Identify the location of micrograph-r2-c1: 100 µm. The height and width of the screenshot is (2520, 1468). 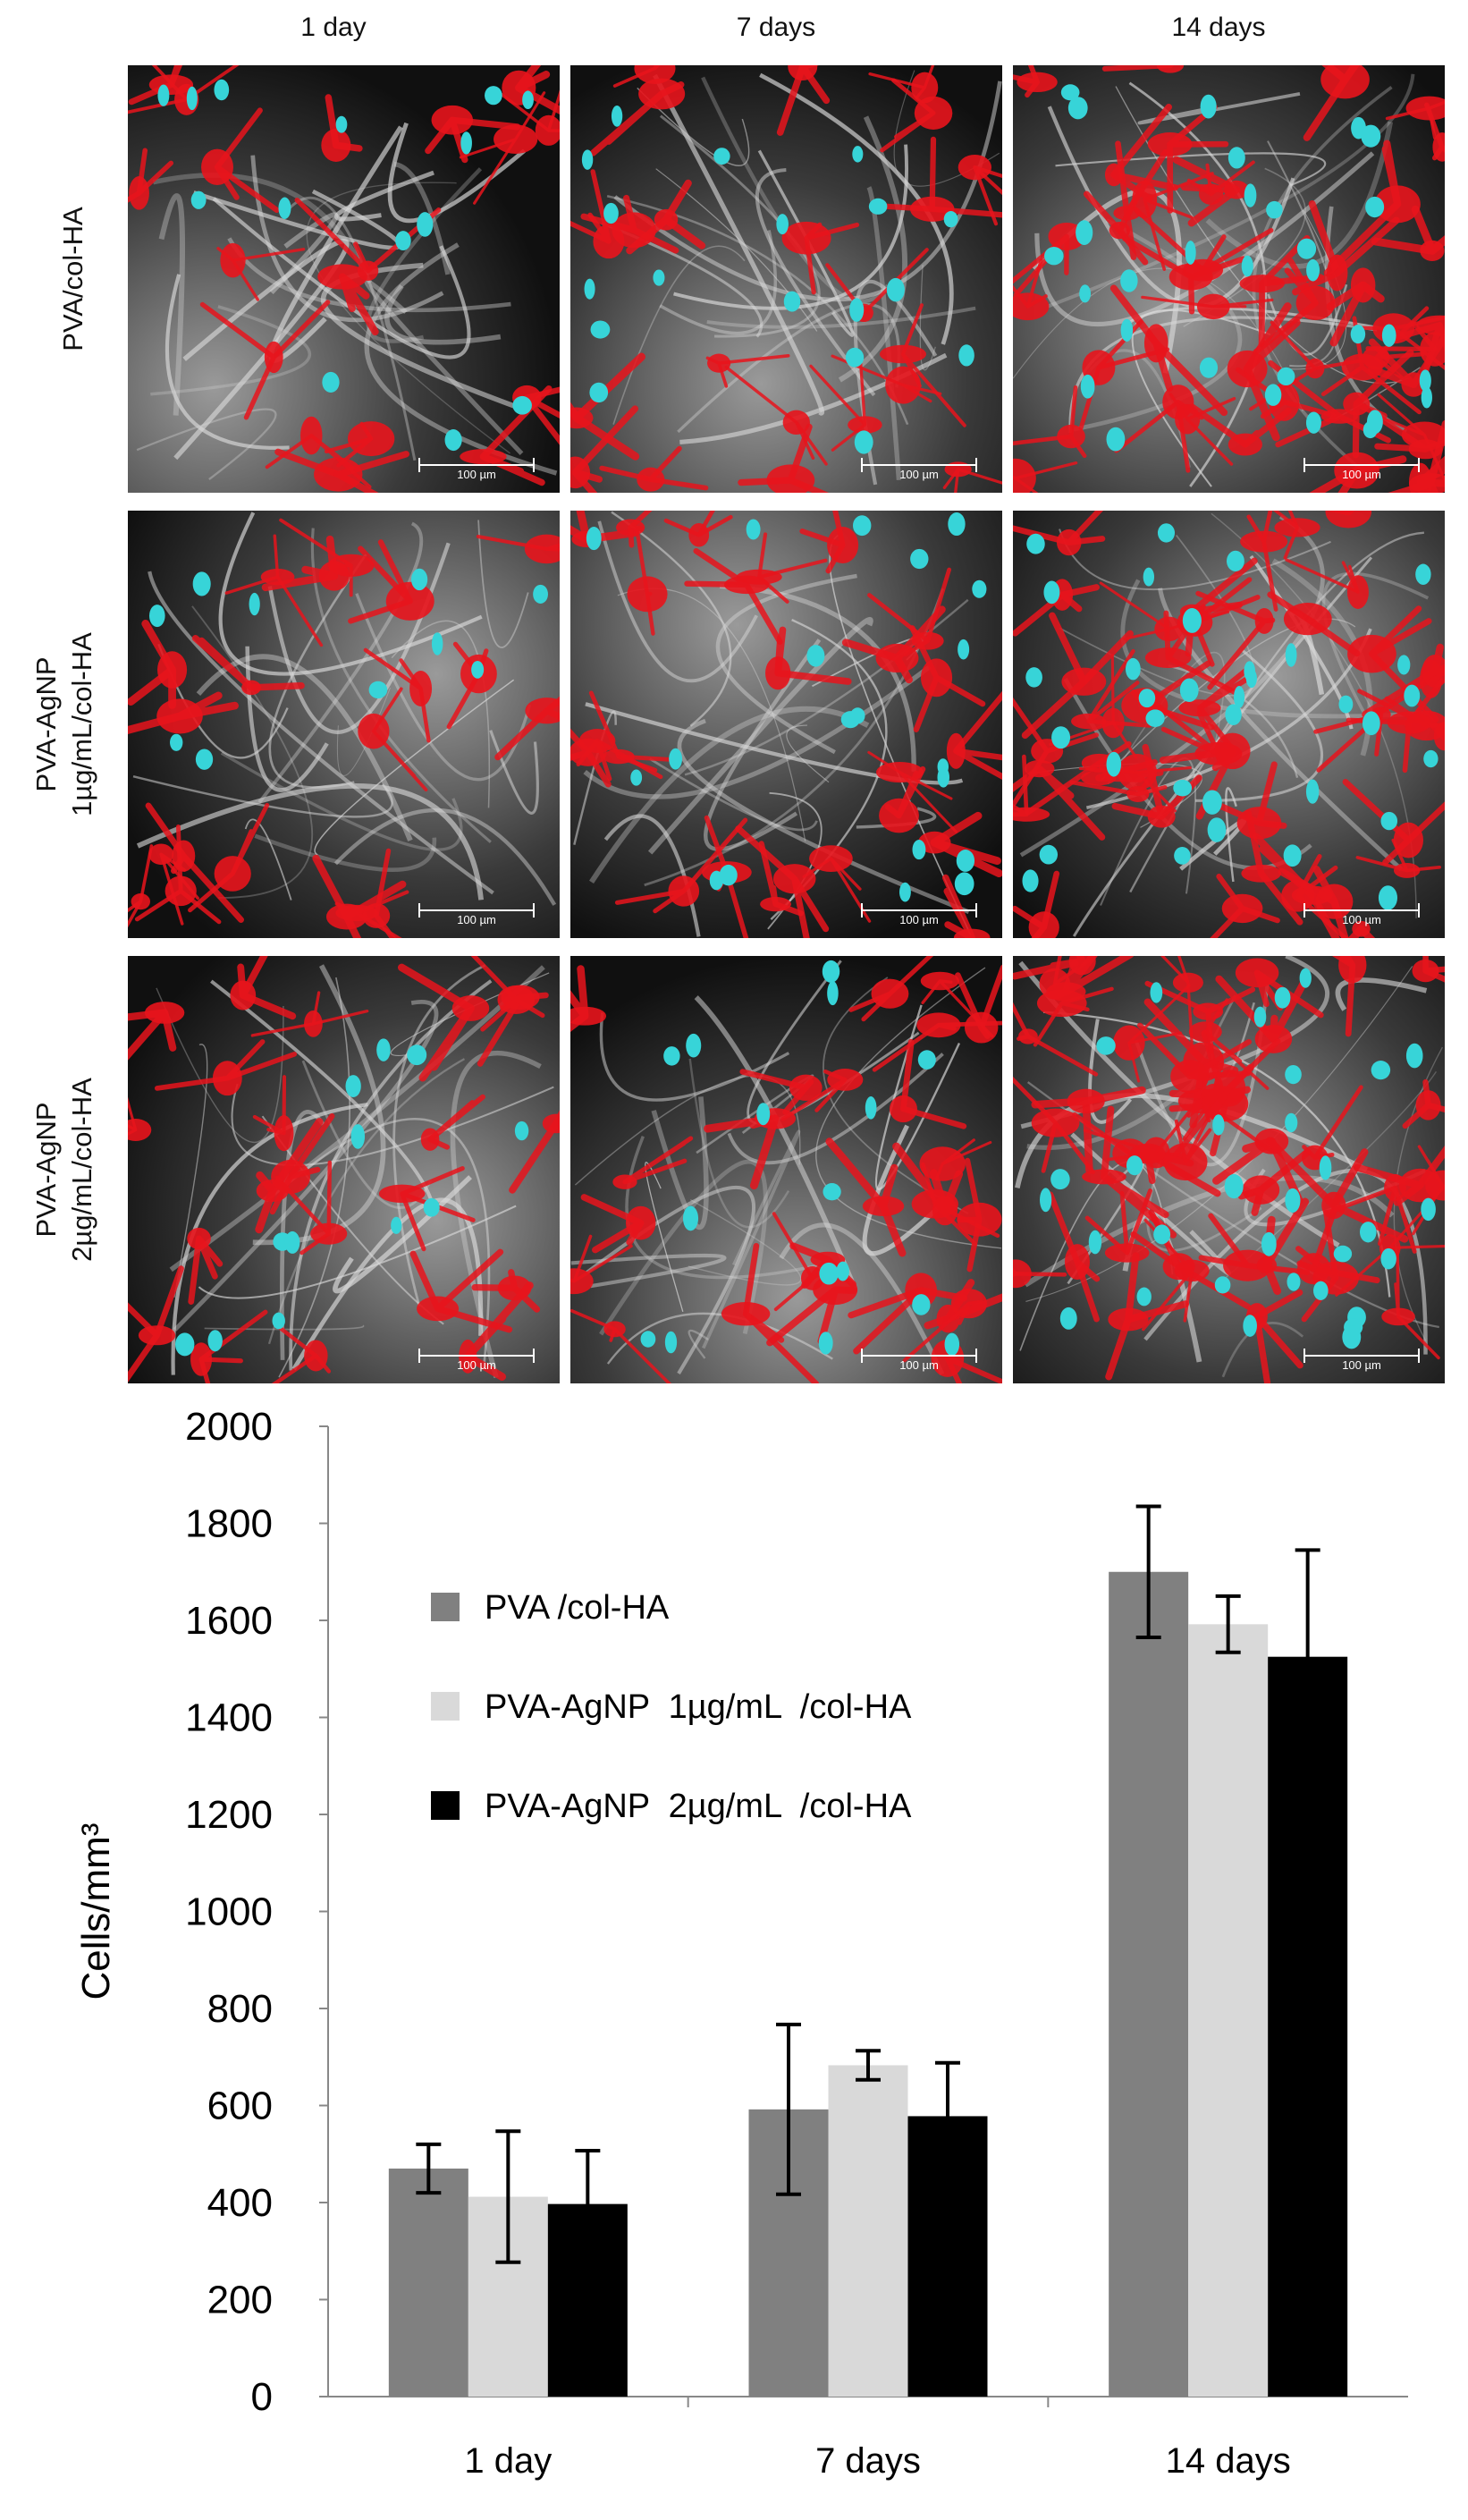
(344, 724).